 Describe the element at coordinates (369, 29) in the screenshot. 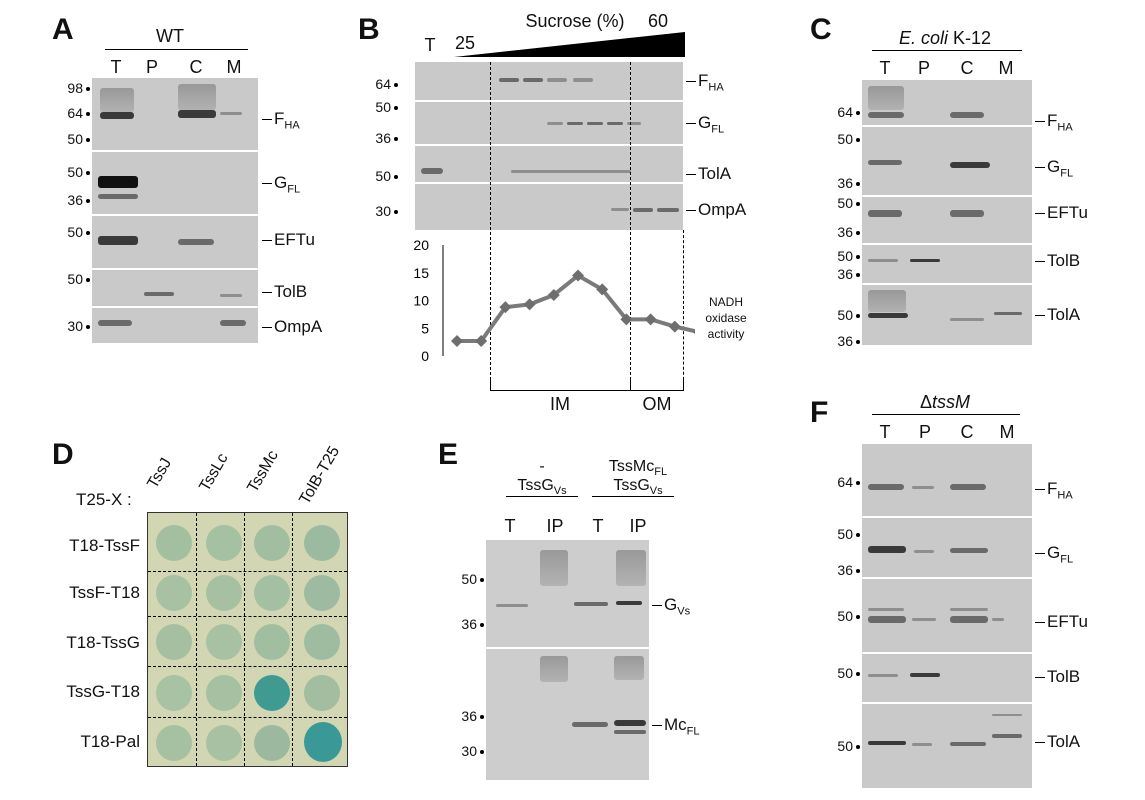

I see `panel-label-b: B` at that location.